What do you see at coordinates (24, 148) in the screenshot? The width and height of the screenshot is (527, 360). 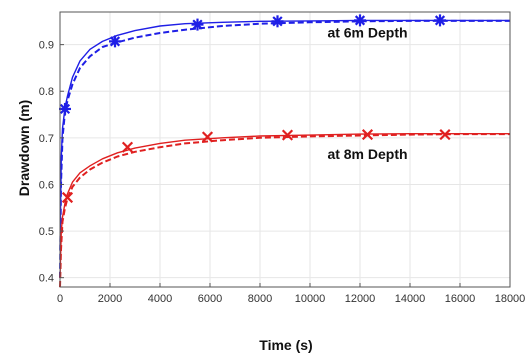 I see `y-axis-title: Drawdown (m)` at bounding box center [24, 148].